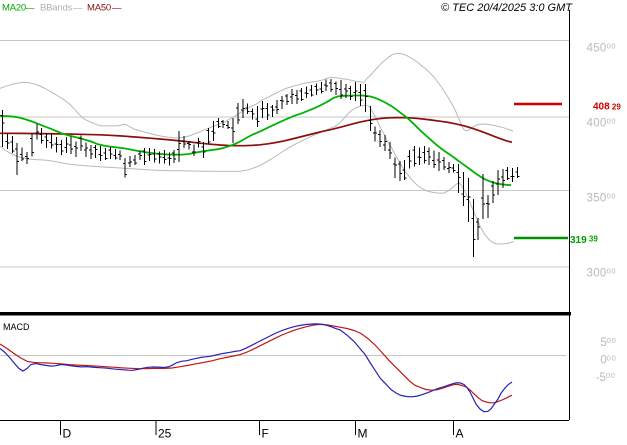  I want to click on svg-text: 25, so click(165, 434).